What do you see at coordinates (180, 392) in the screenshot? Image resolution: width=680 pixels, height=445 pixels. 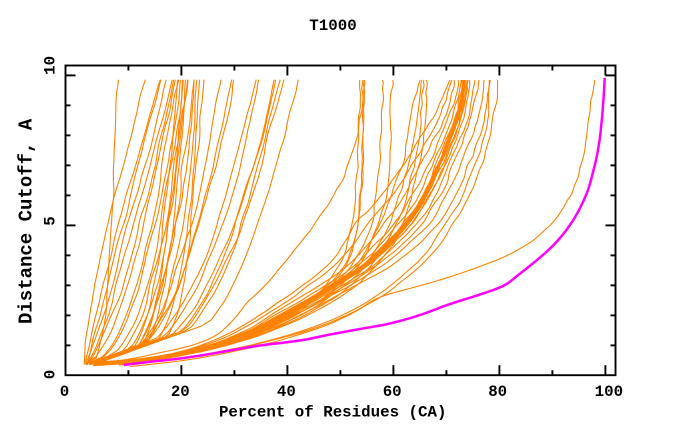 I see `svg-text: 20` at bounding box center [180, 392].